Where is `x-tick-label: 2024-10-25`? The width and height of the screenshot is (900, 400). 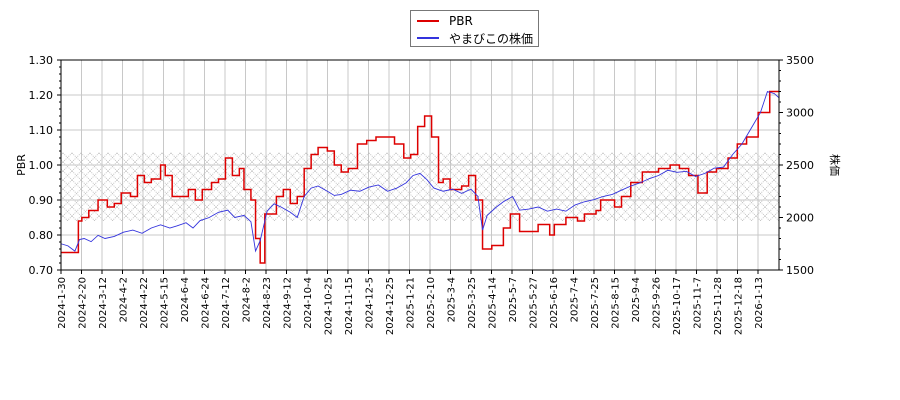 x-tick-label: 2024-10-25 is located at coordinates (329, 306).